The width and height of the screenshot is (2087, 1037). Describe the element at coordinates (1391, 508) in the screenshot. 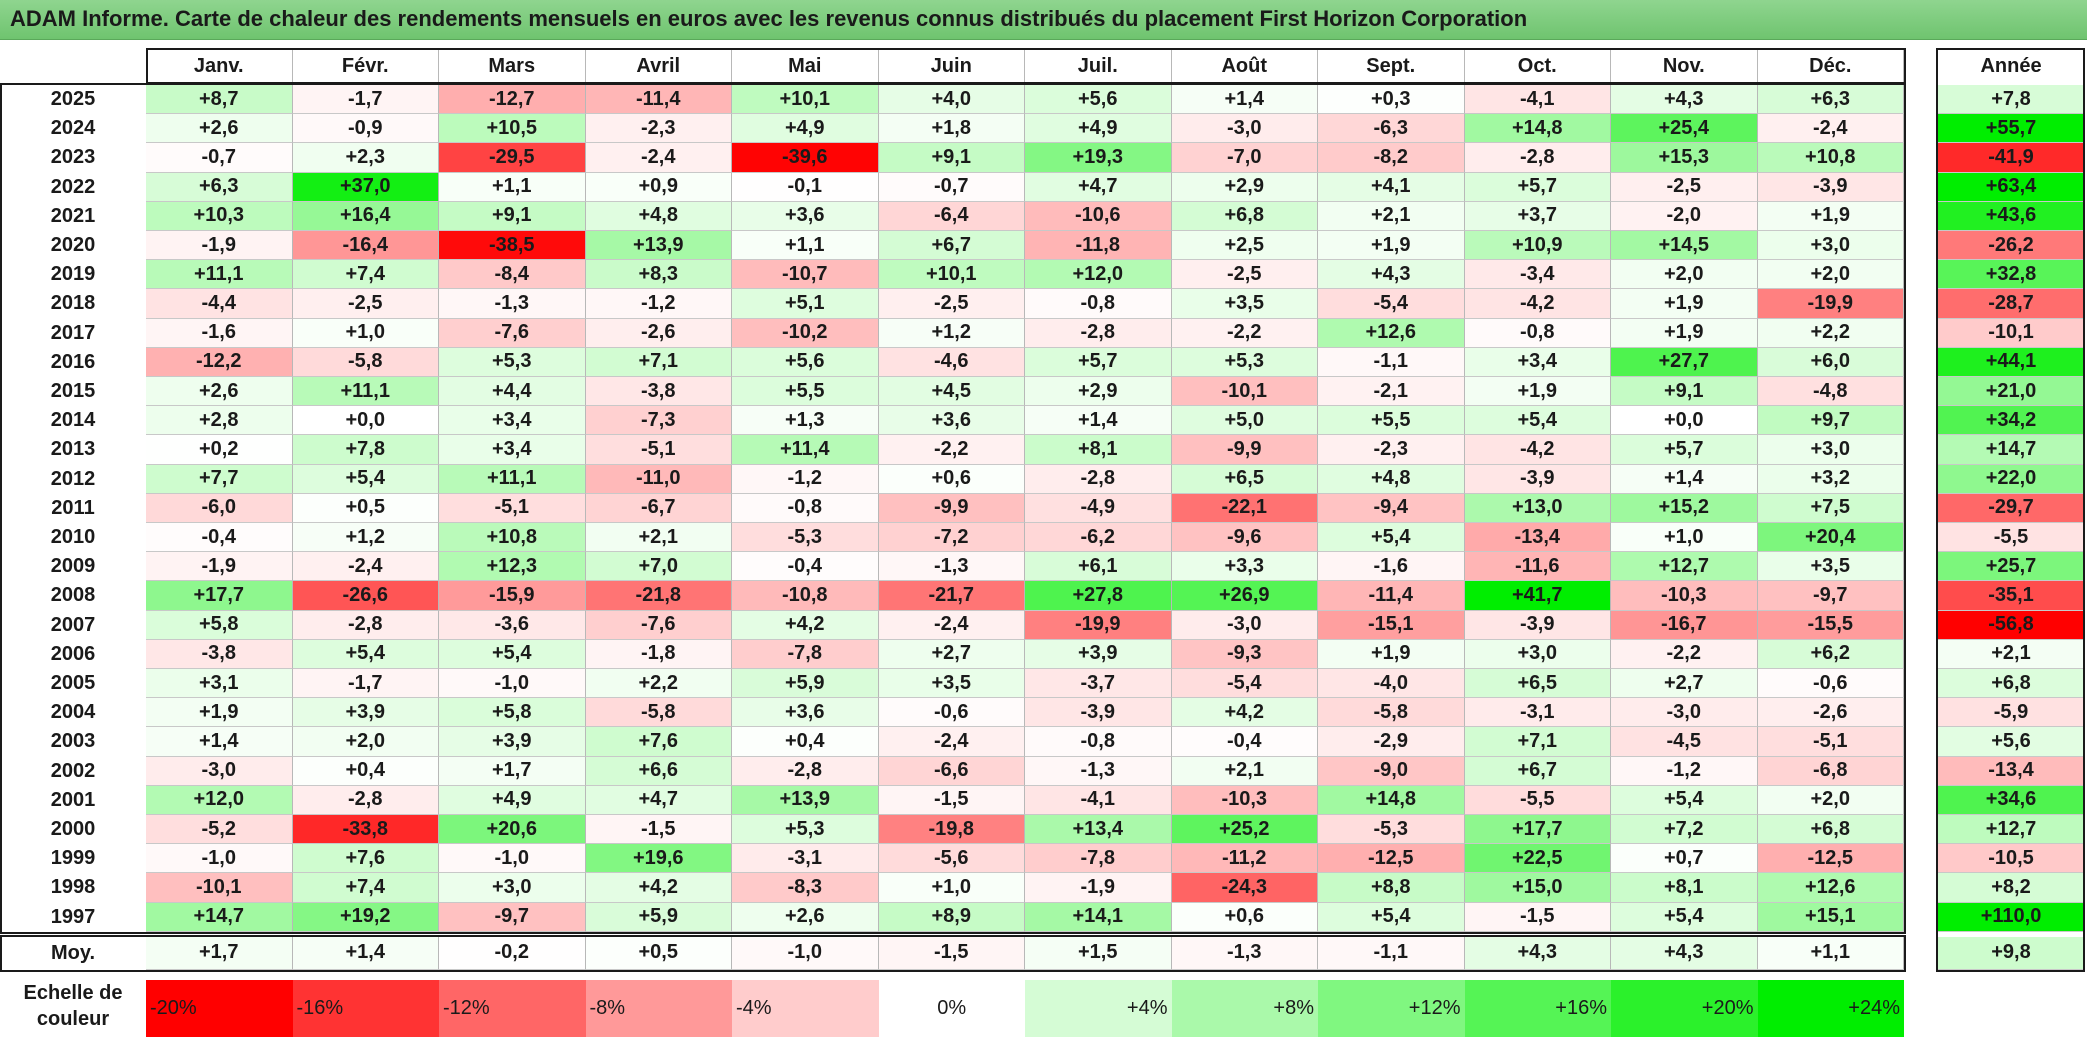

I see `heatmap-cell: -9,4` at that location.